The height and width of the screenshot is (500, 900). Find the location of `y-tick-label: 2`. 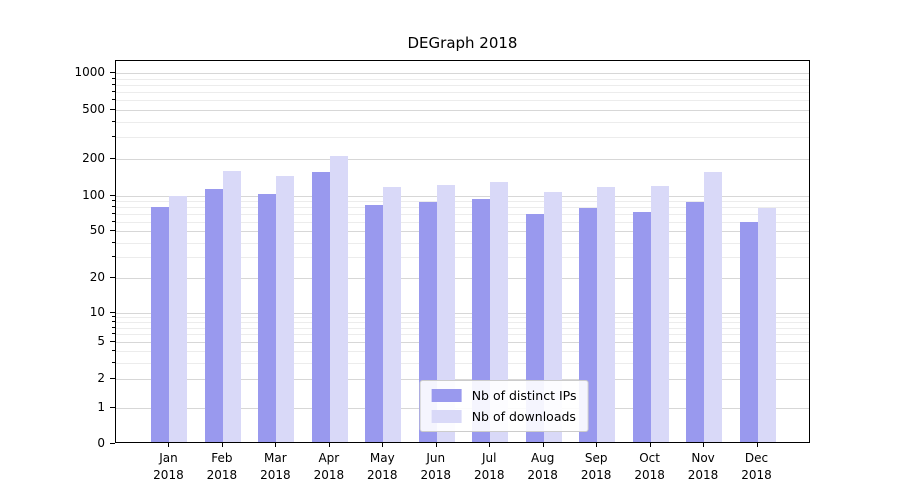

y-tick-label: 2 is located at coordinates (101, 378).